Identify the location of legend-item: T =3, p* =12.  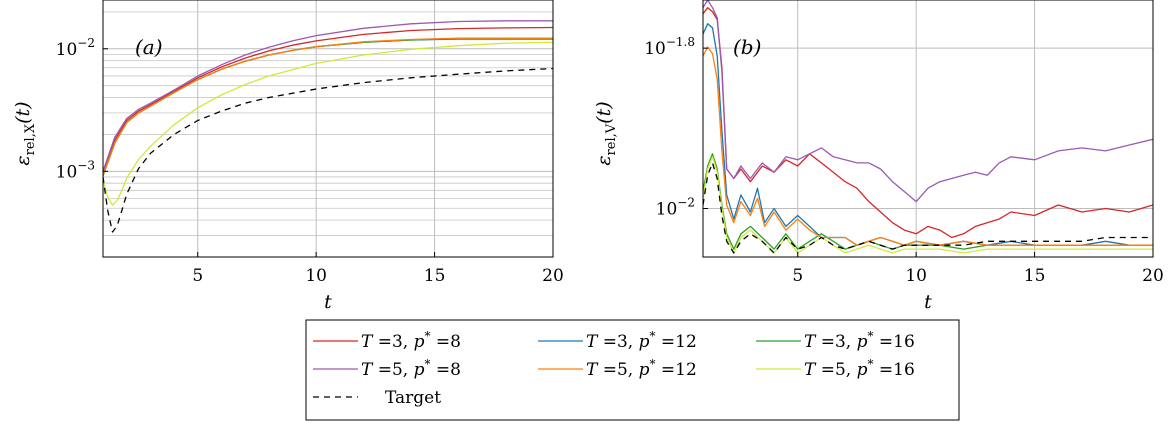
(617, 340).